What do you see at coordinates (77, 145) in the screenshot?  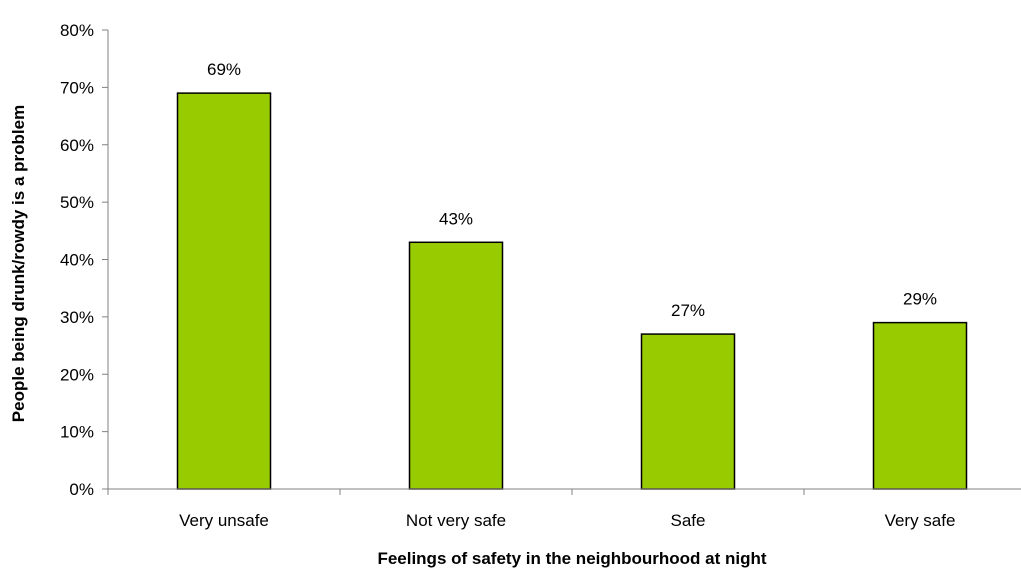 I see `y-tick-label: 60%` at bounding box center [77, 145].